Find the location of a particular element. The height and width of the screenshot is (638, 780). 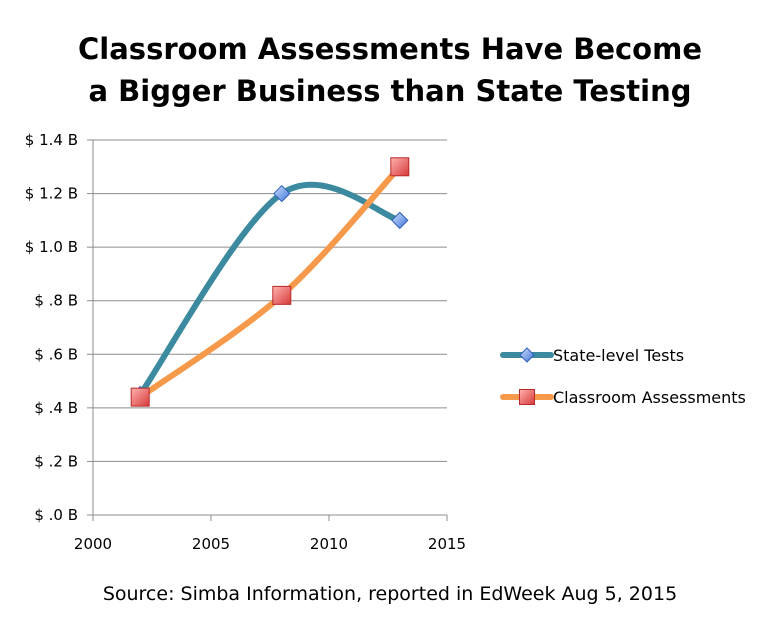

y-tick-label: $ .8 B is located at coordinates (56, 301).